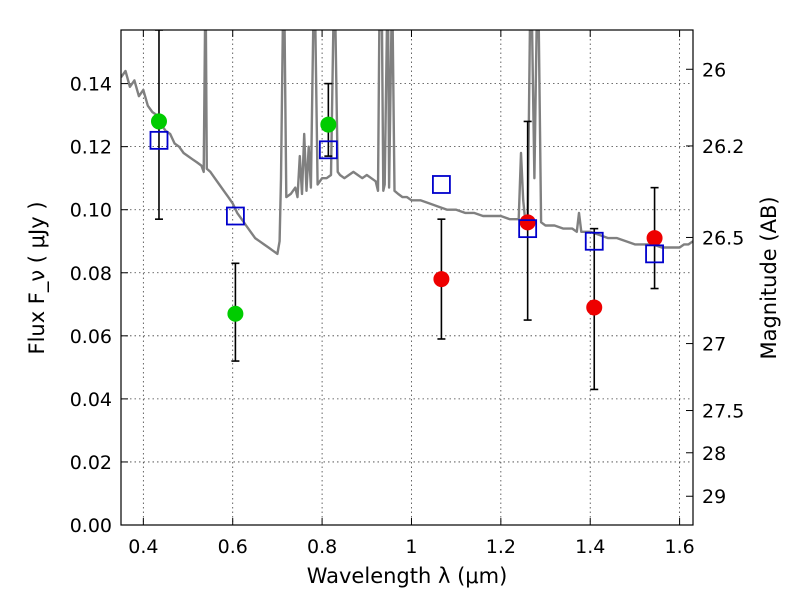 This screenshot has height=600, width=800. What do you see at coordinates (91, 400) in the screenshot?
I see `y-tick-label: 0.04` at bounding box center [91, 400].